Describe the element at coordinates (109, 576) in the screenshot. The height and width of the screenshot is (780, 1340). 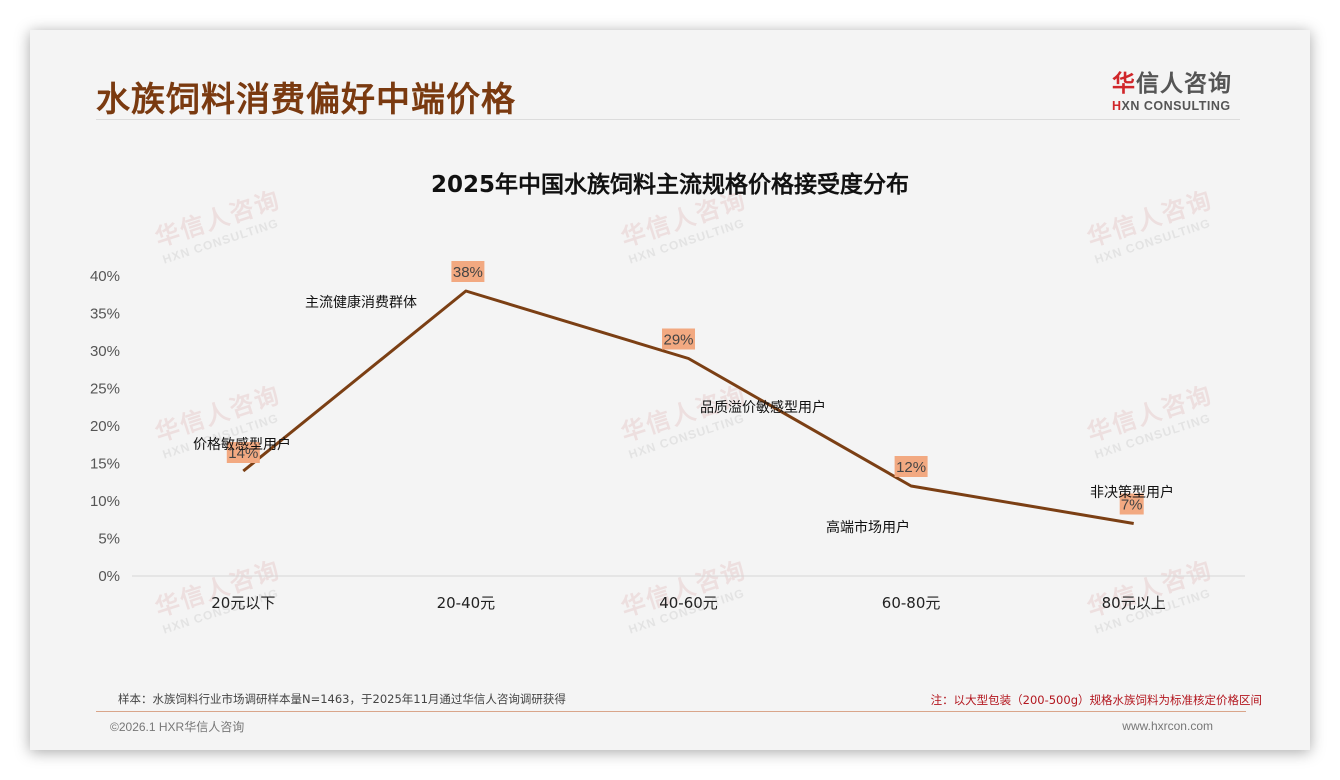
I see `y-tick-label: 0%` at that location.